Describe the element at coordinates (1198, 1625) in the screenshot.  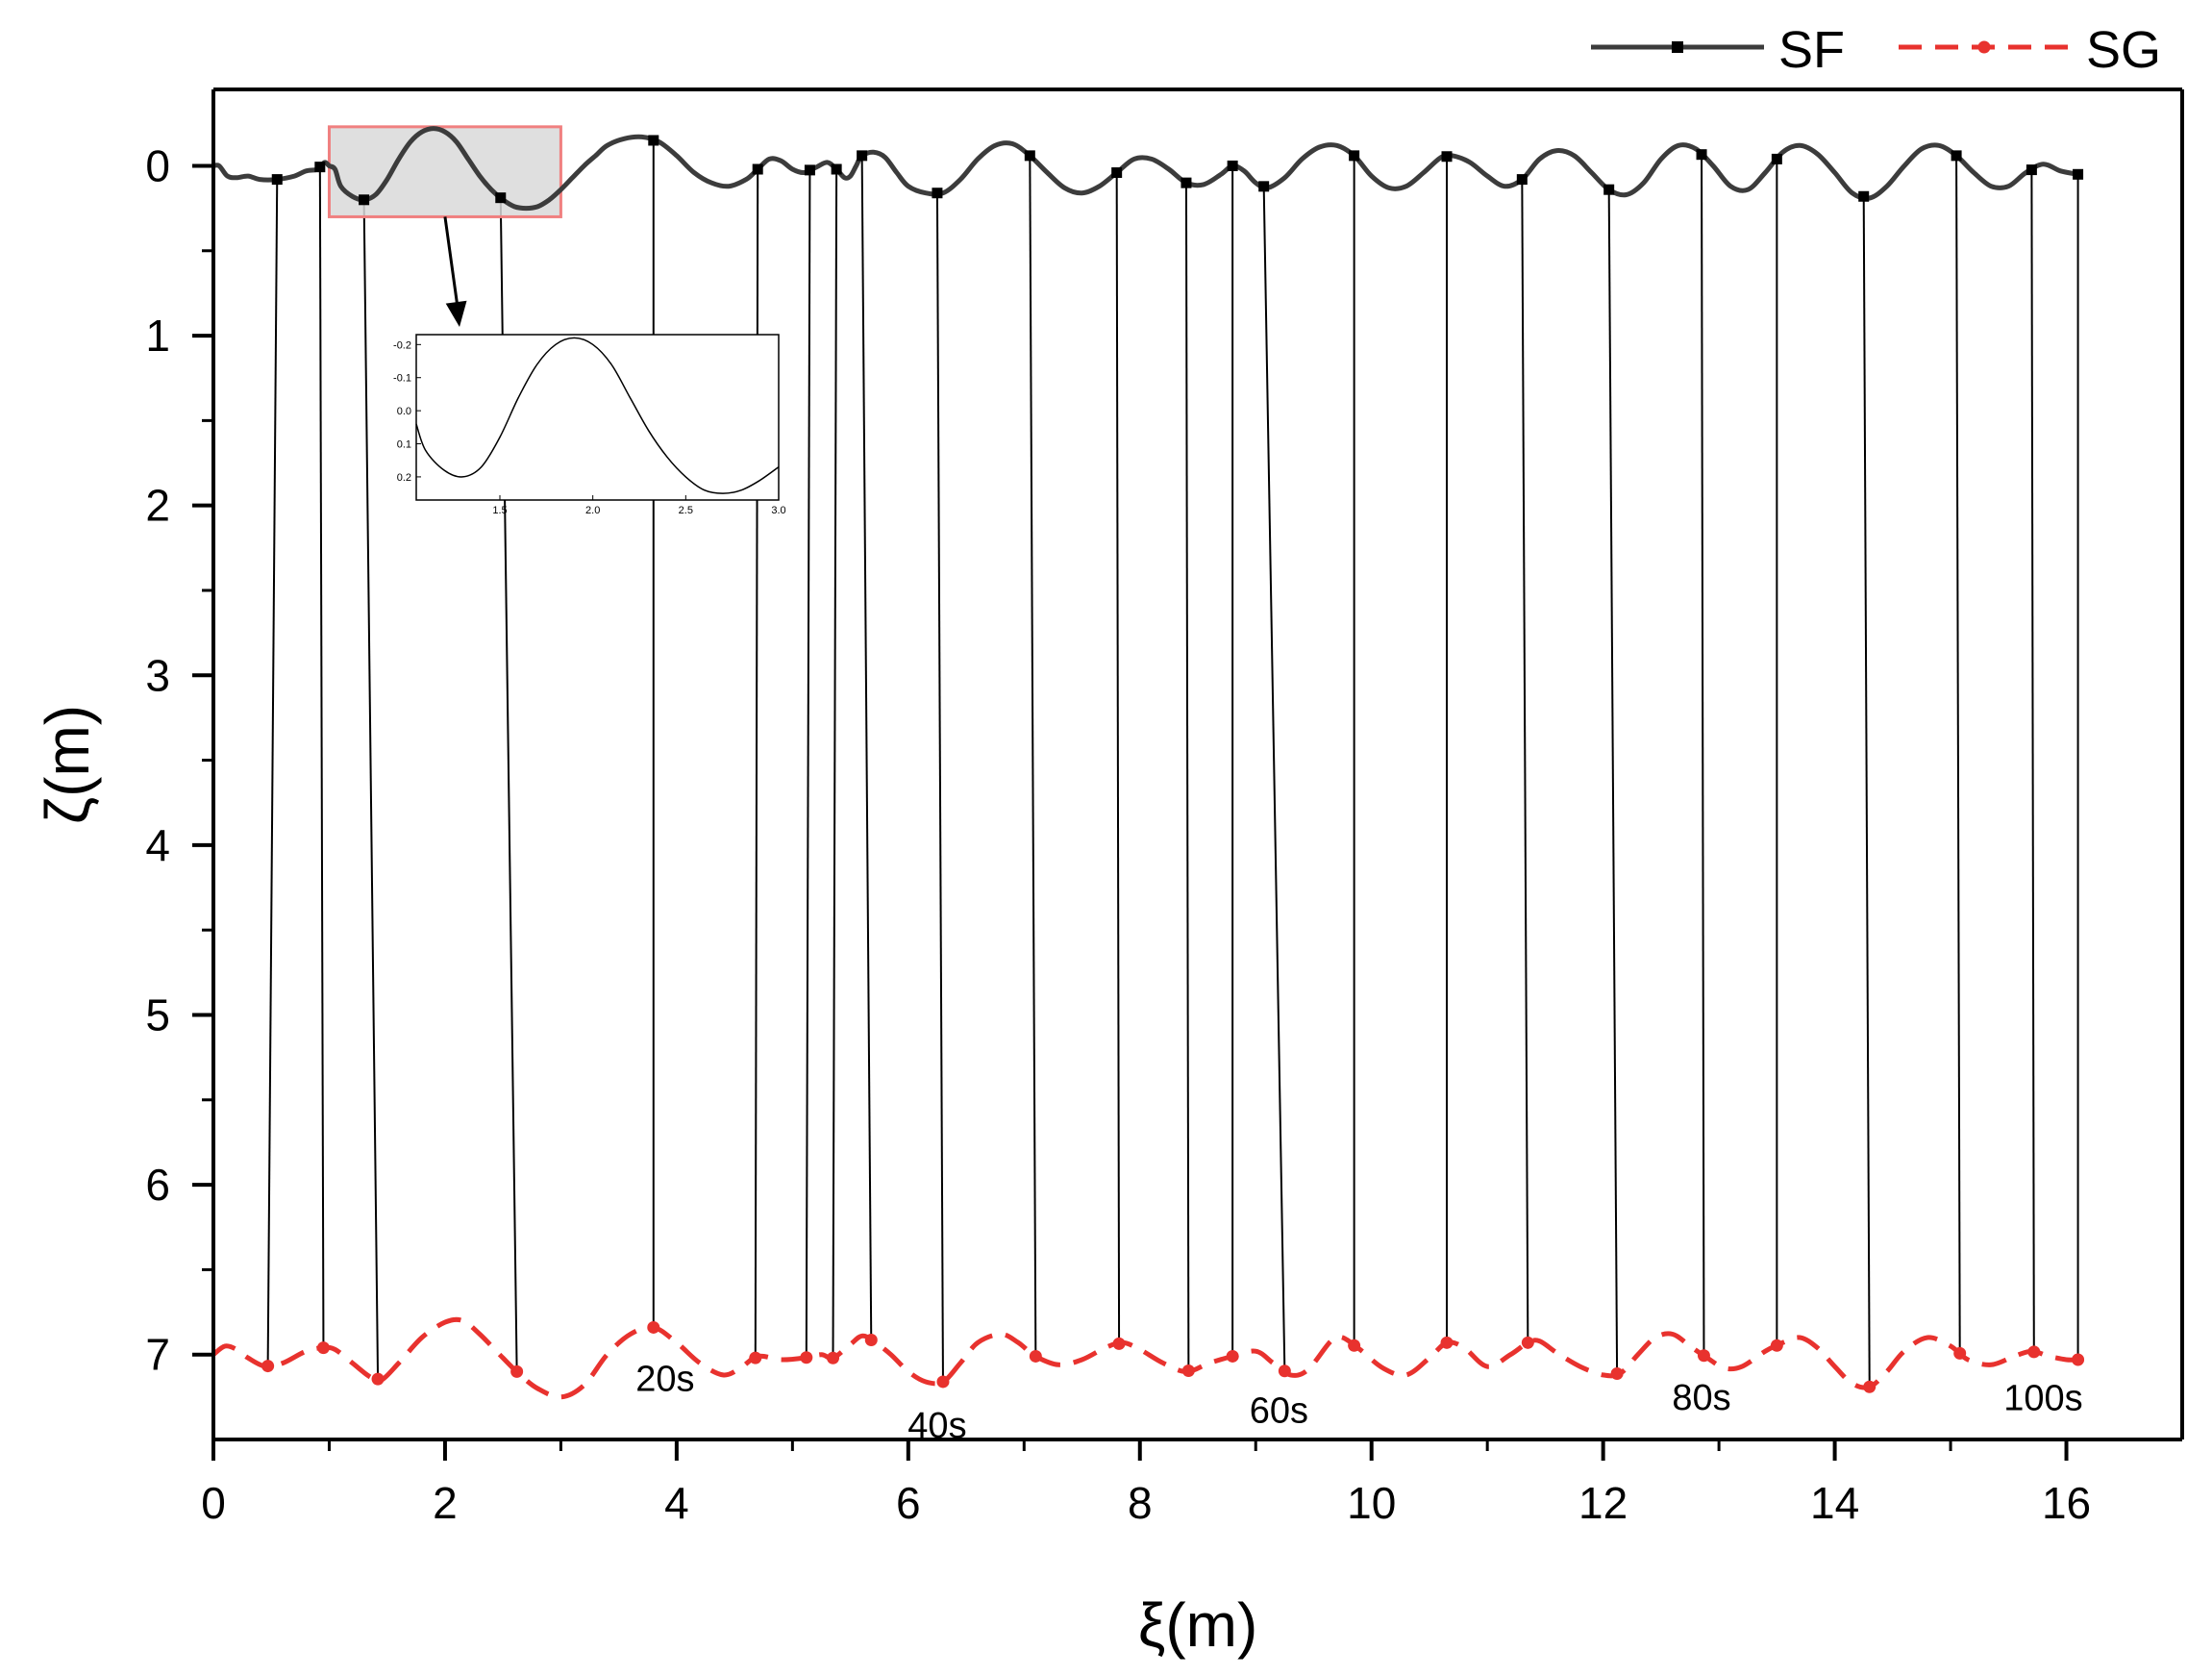
I see `x-axis-label: ξ(m)` at that location.